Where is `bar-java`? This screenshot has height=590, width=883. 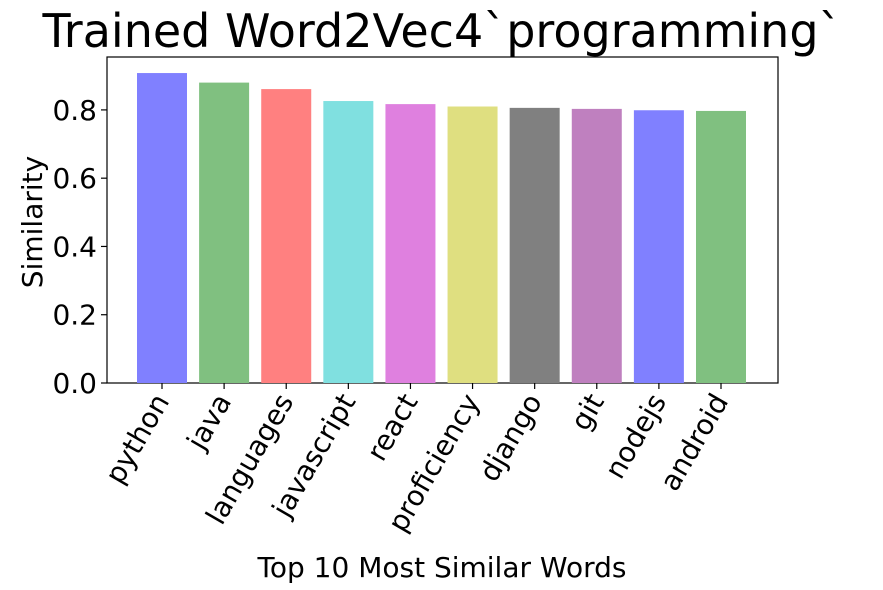
bar-java is located at coordinates (224, 232).